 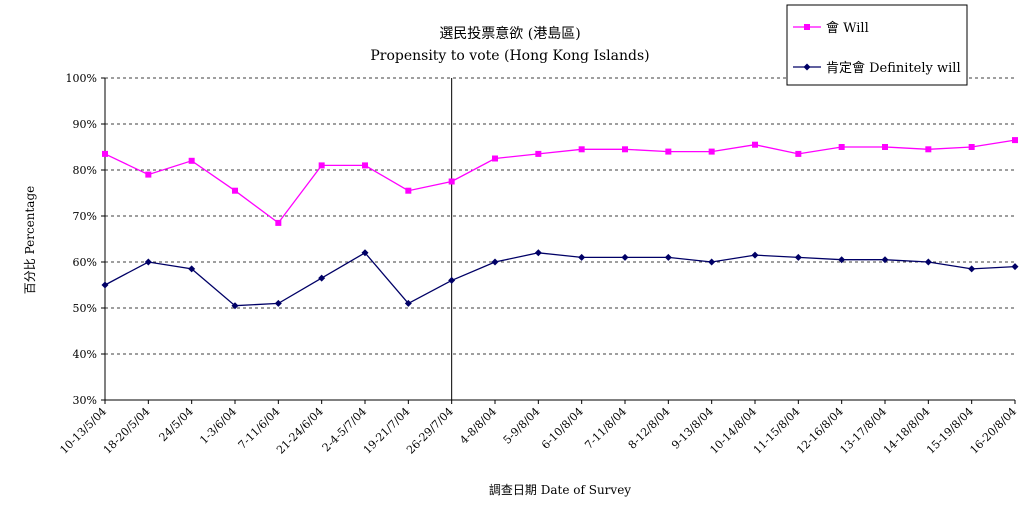 I want to click on x-tick-label: 18-20/5/04, so click(x=127, y=431).